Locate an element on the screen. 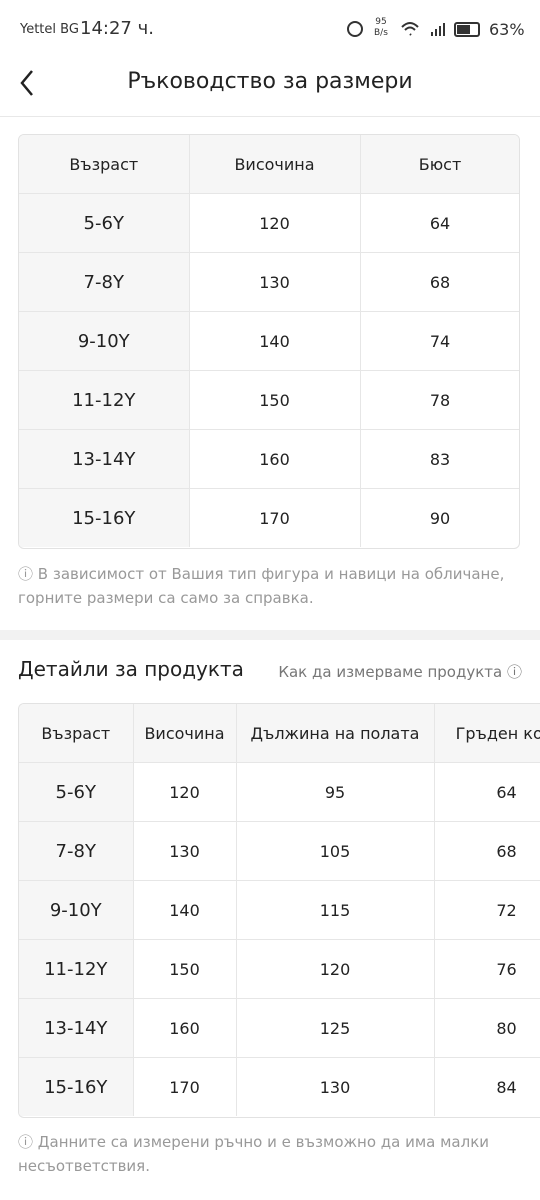 Image resolution: width=540 pixels, height=1200 pixels. header-row: Възраст Височина Бюст is located at coordinates (269, 164).